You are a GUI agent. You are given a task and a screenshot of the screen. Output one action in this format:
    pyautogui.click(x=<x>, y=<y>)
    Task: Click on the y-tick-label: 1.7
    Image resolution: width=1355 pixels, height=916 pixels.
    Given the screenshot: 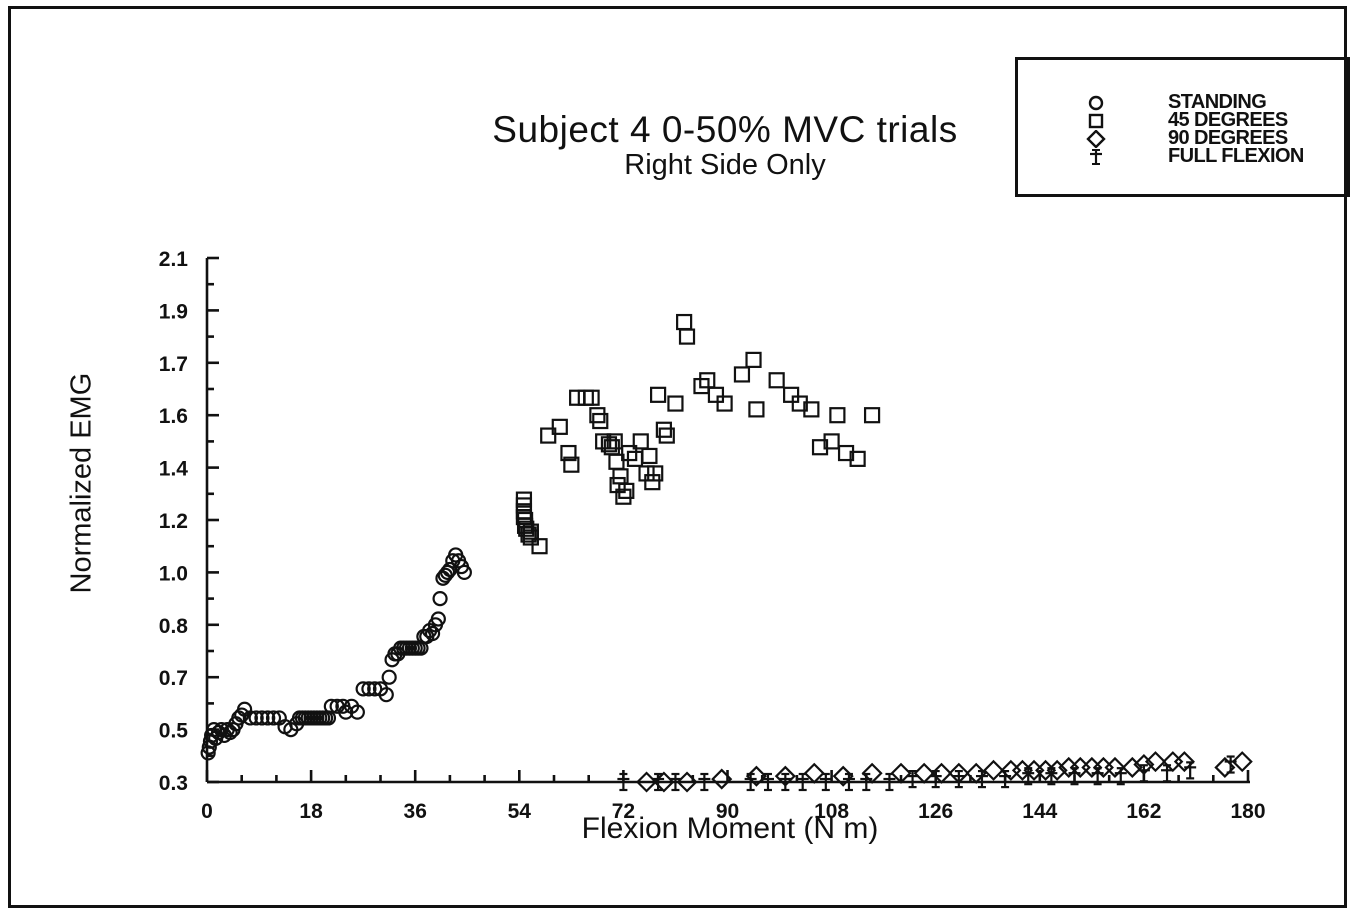 What is the action you would take?
    pyautogui.click(x=173, y=364)
    